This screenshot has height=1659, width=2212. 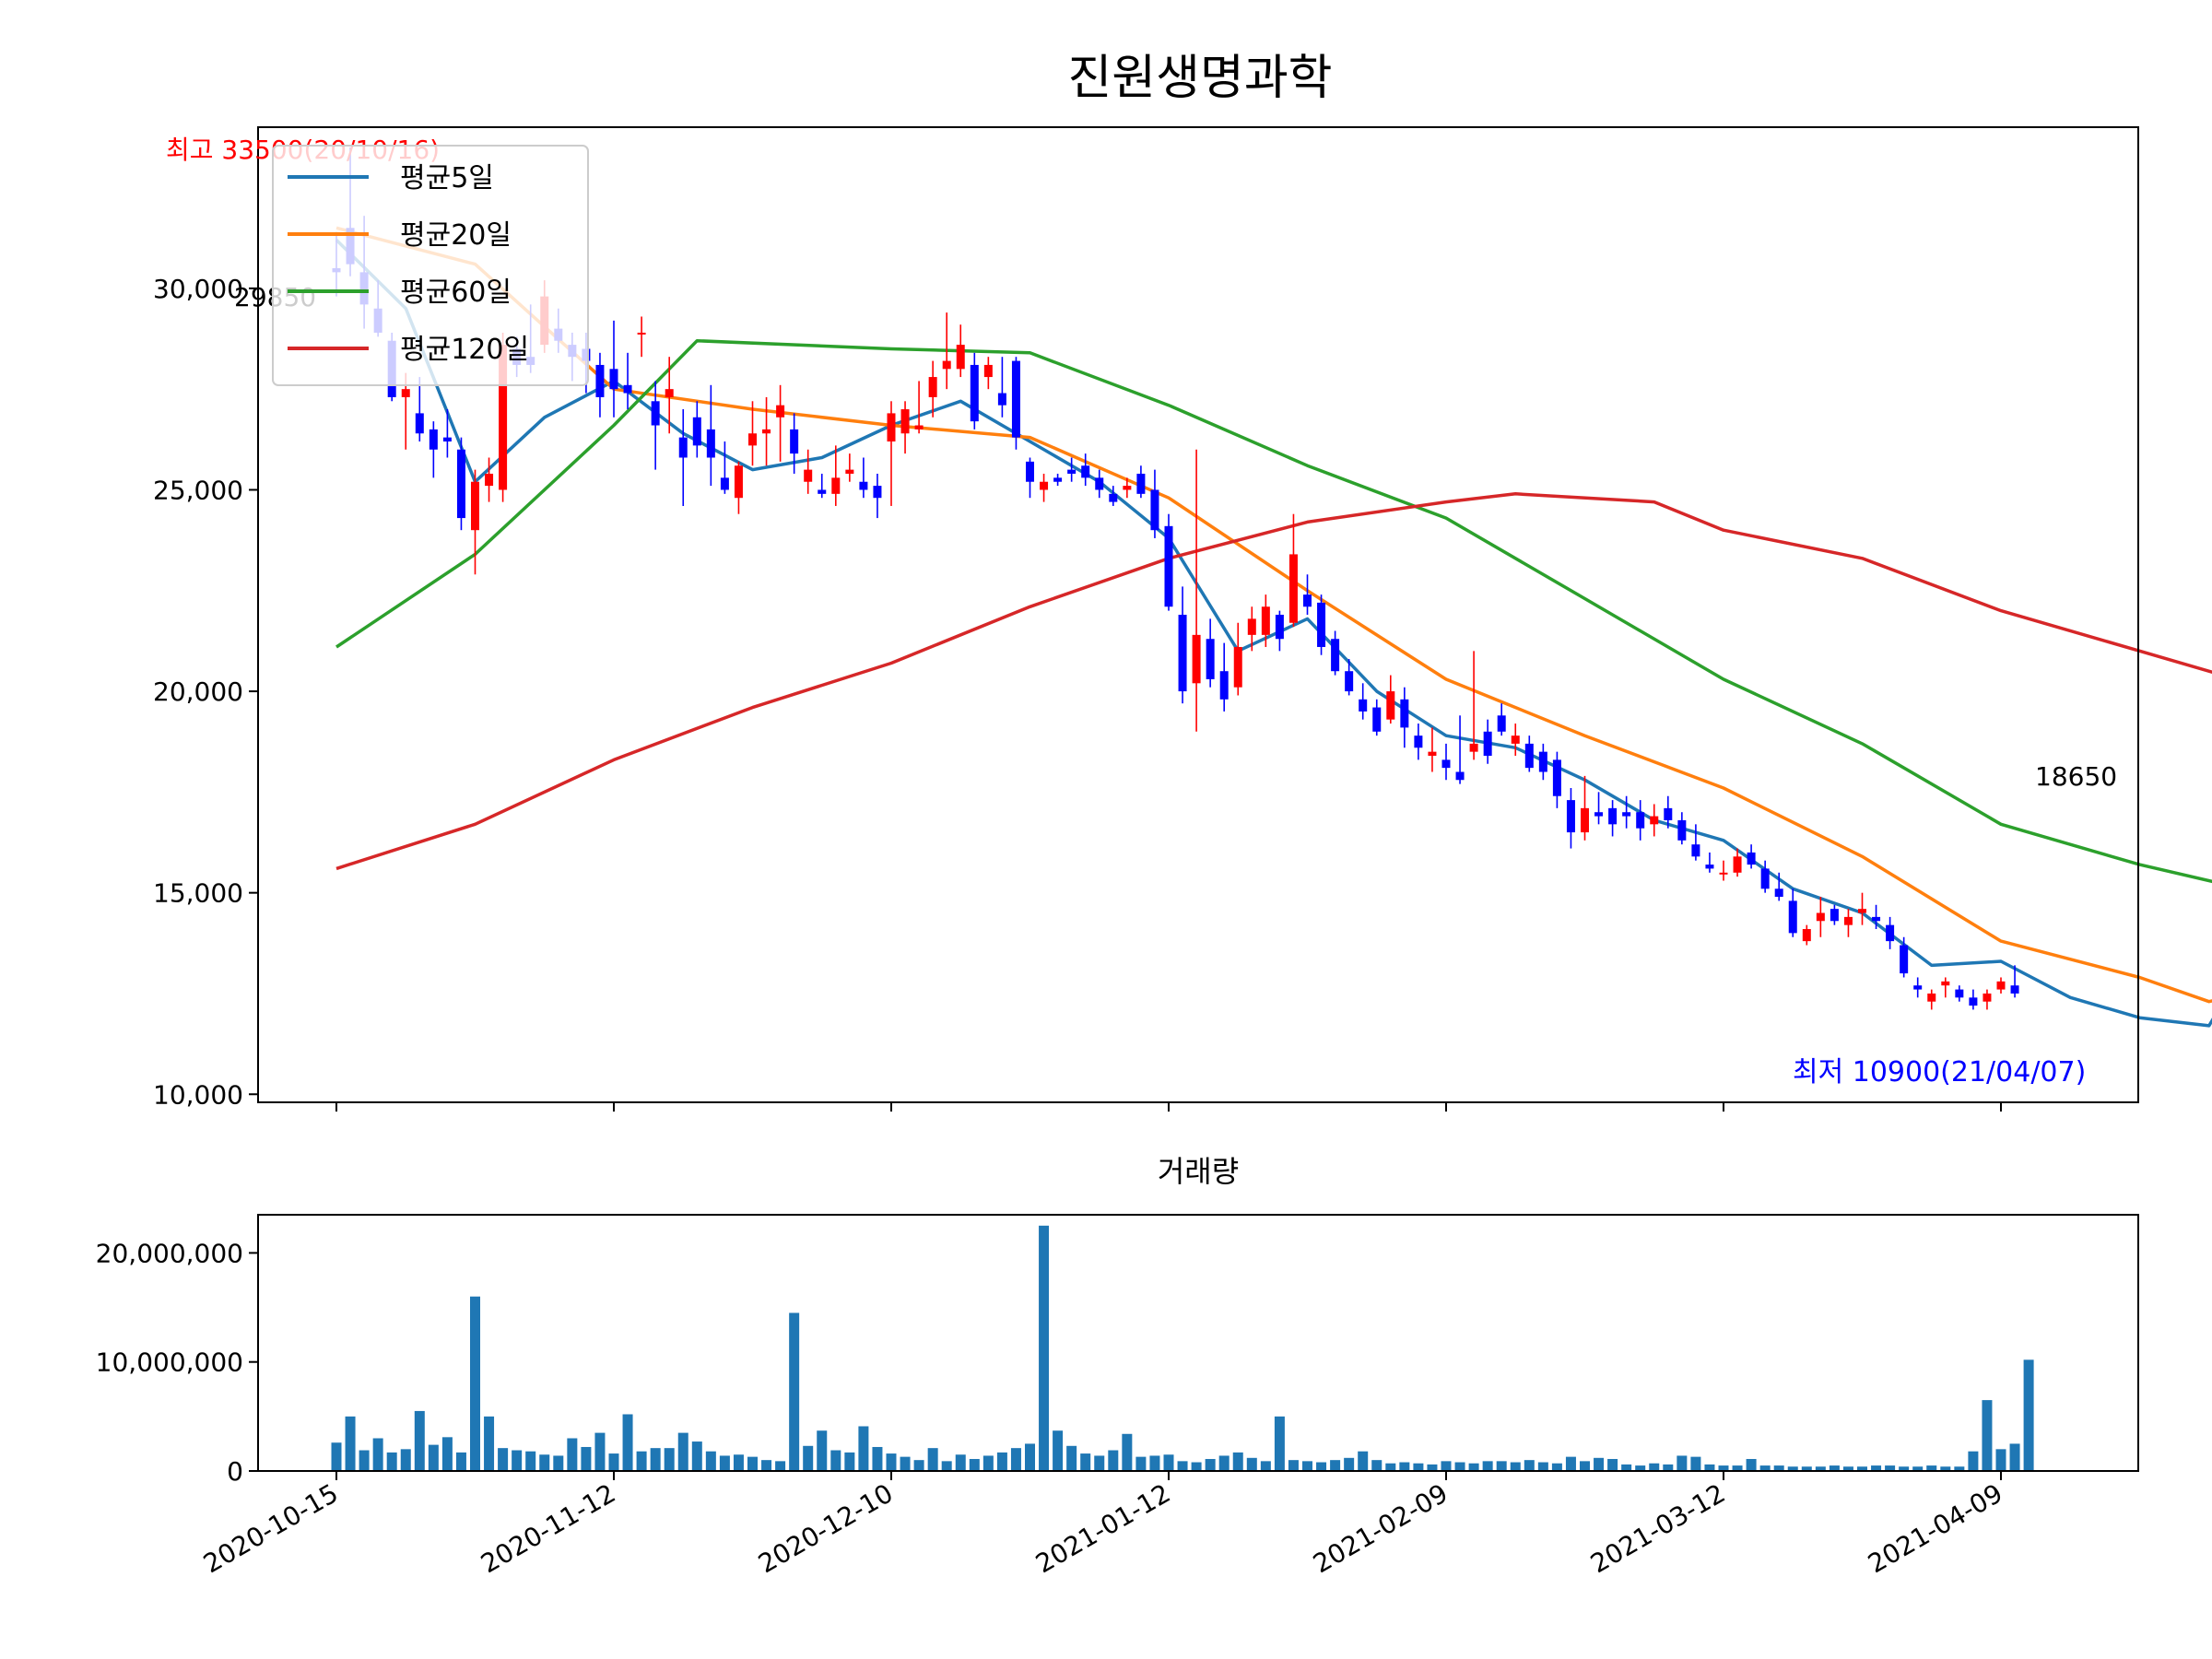 What do you see at coordinates (430, 265) in the screenshot?
I see `legend: 평균5일 평균20일 평균60일 평균120일` at bounding box center [430, 265].